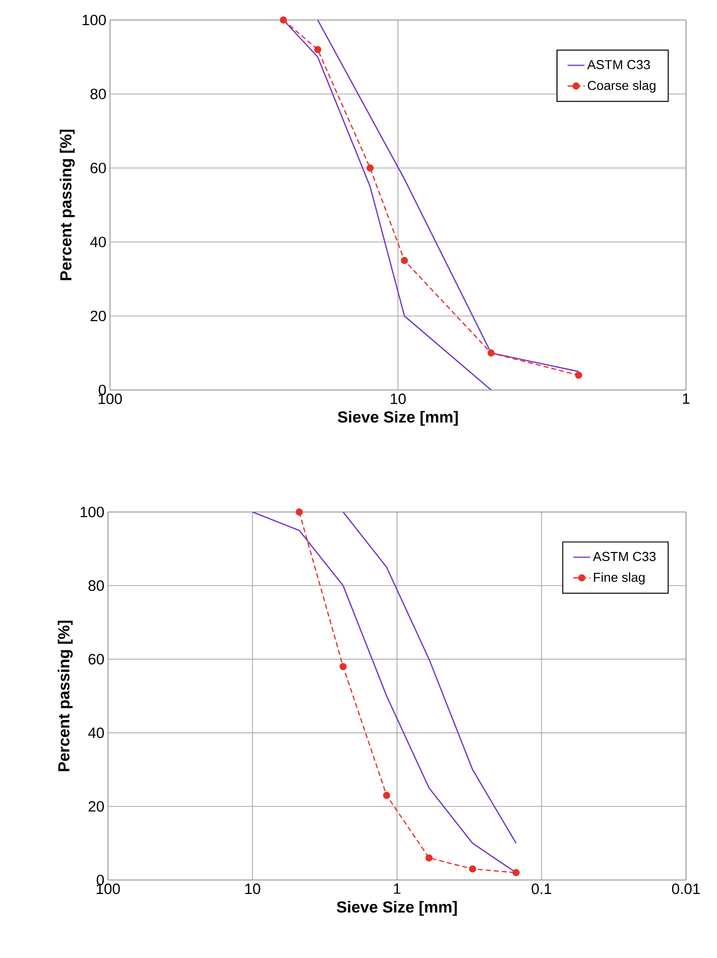 The width and height of the screenshot is (717, 958). I want to click on x-tick-label: 0.01, so click(686, 889).